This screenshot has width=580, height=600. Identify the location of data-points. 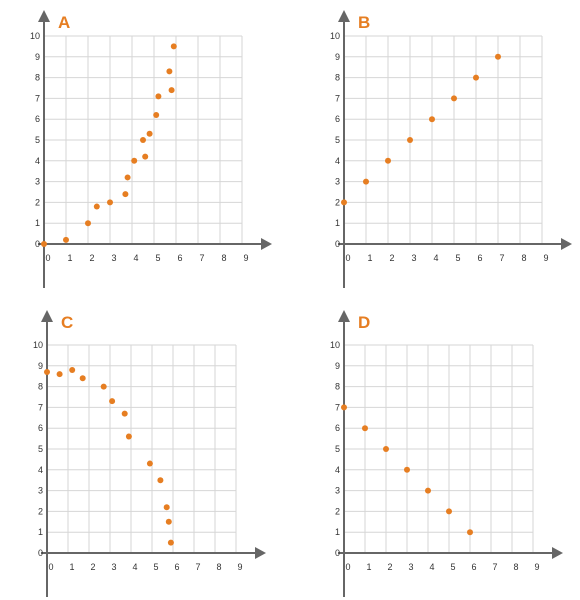
(109, 145).